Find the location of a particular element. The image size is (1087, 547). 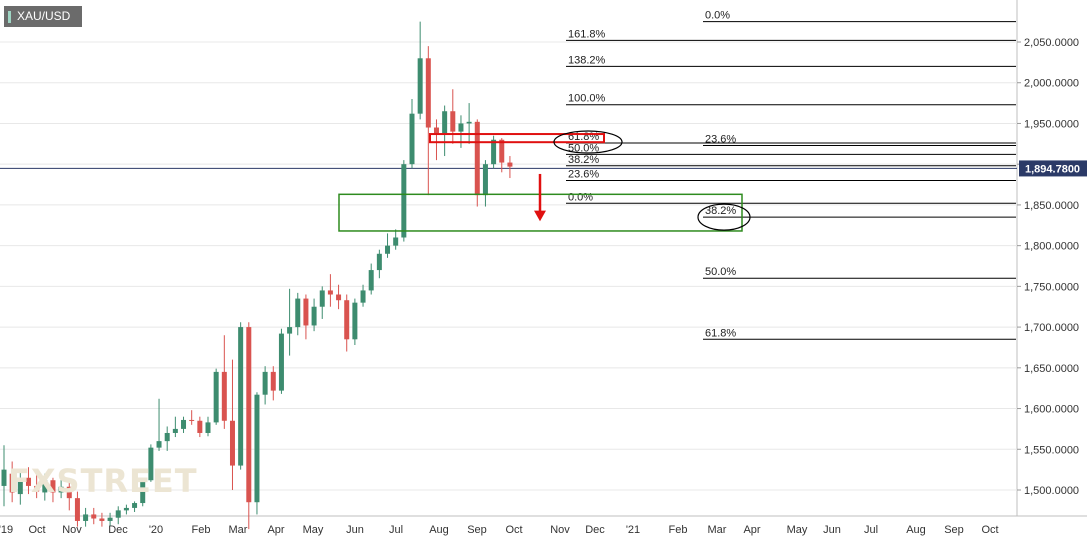

price-tag-box is located at coordinates (1053, 168).